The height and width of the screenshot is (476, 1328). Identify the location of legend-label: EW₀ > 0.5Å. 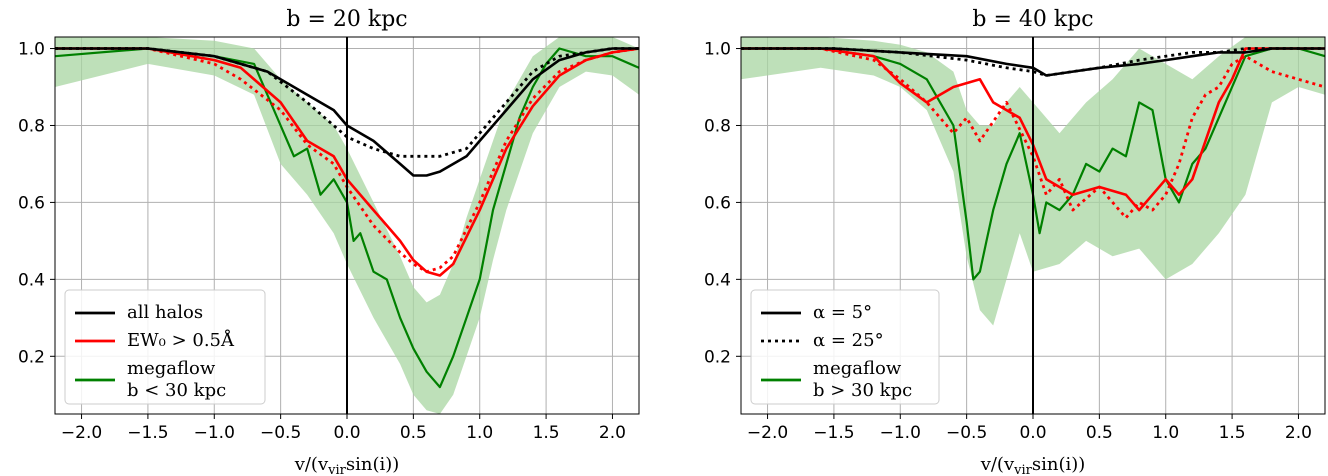
(181, 340).